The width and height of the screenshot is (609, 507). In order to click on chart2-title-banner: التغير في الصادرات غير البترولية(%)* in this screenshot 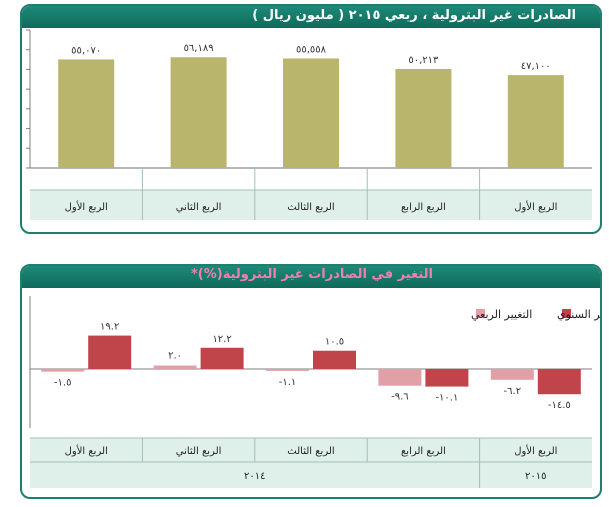, I will do `click(311, 277)`.